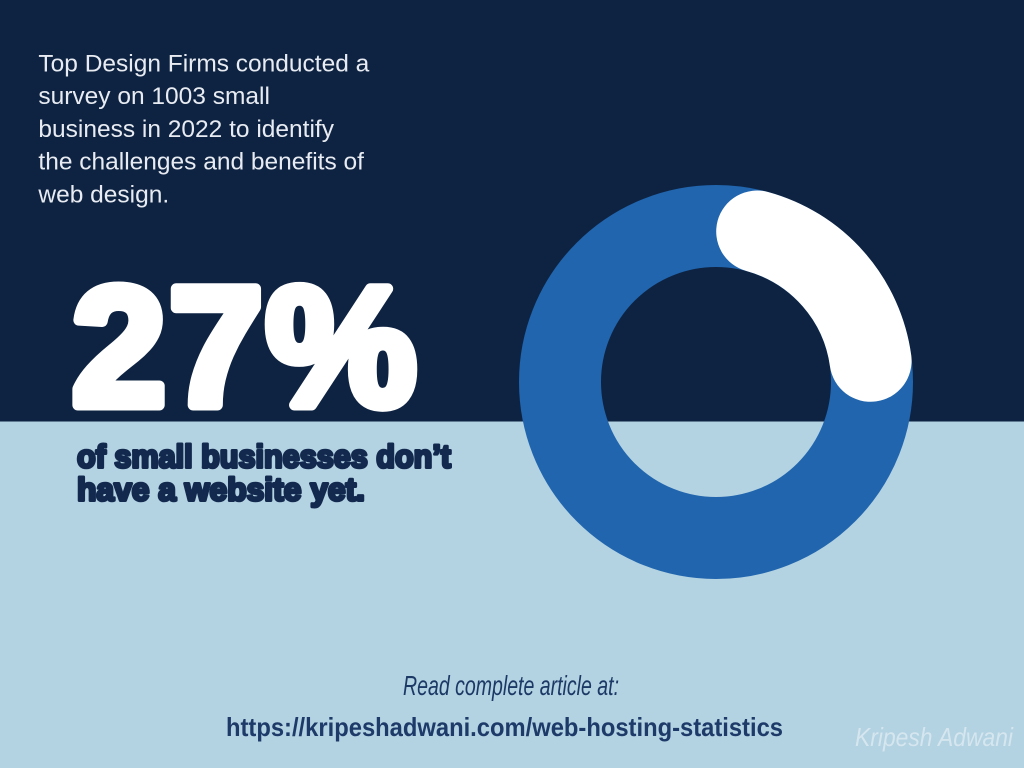 Image resolution: width=1024 pixels, height=768 pixels. I want to click on svg-text: Top Design Firms conducted a, so click(203, 64).